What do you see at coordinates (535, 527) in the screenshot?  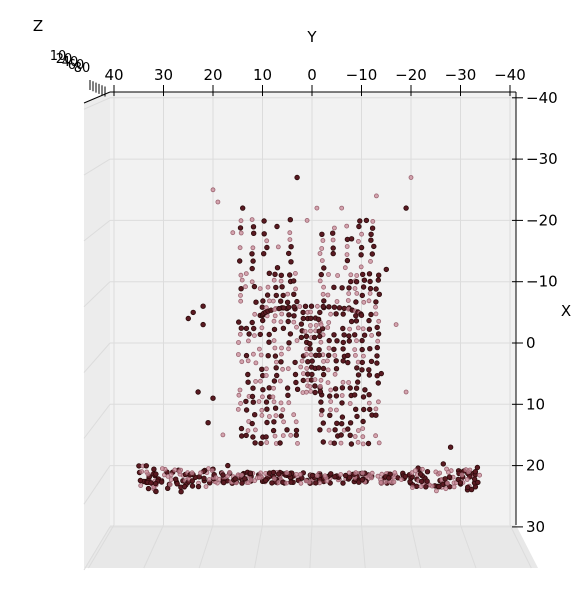 I see `x-tick-label: 30` at bounding box center [535, 527].